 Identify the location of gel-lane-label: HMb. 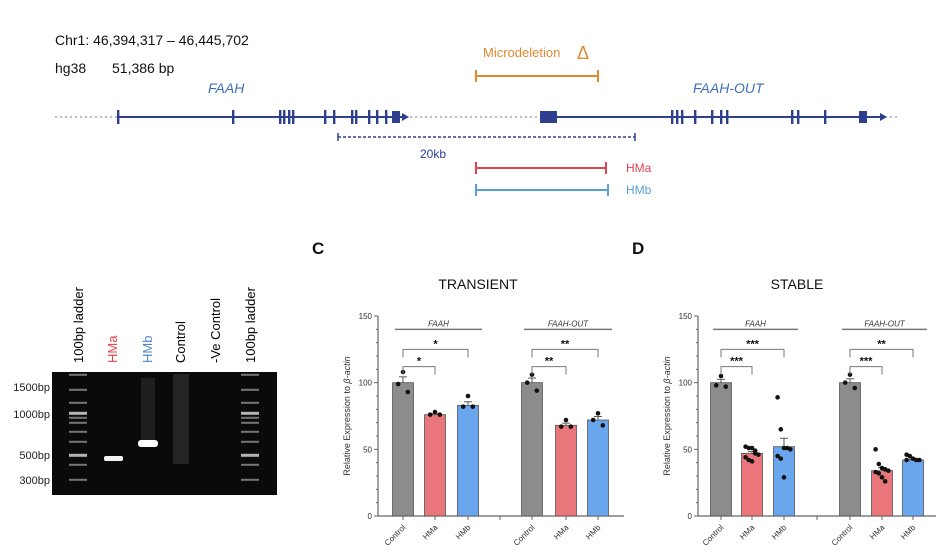
(147, 349).